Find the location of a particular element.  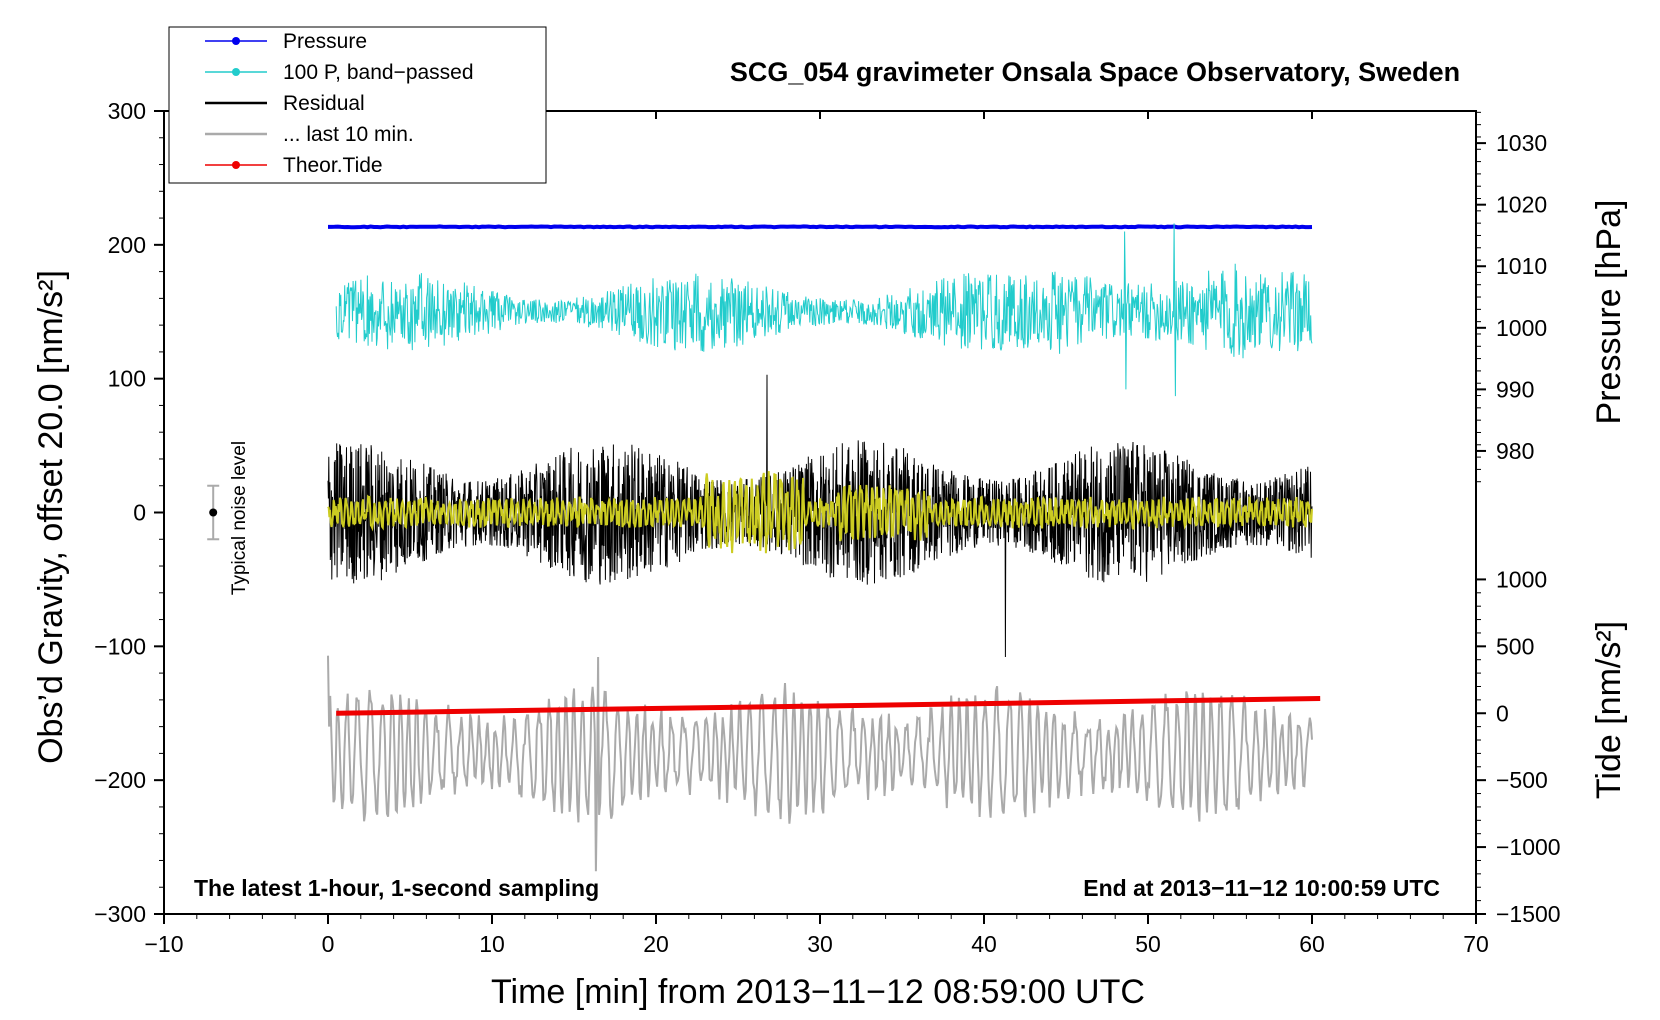

x-tick-label: 20 is located at coordinates (656, 944).